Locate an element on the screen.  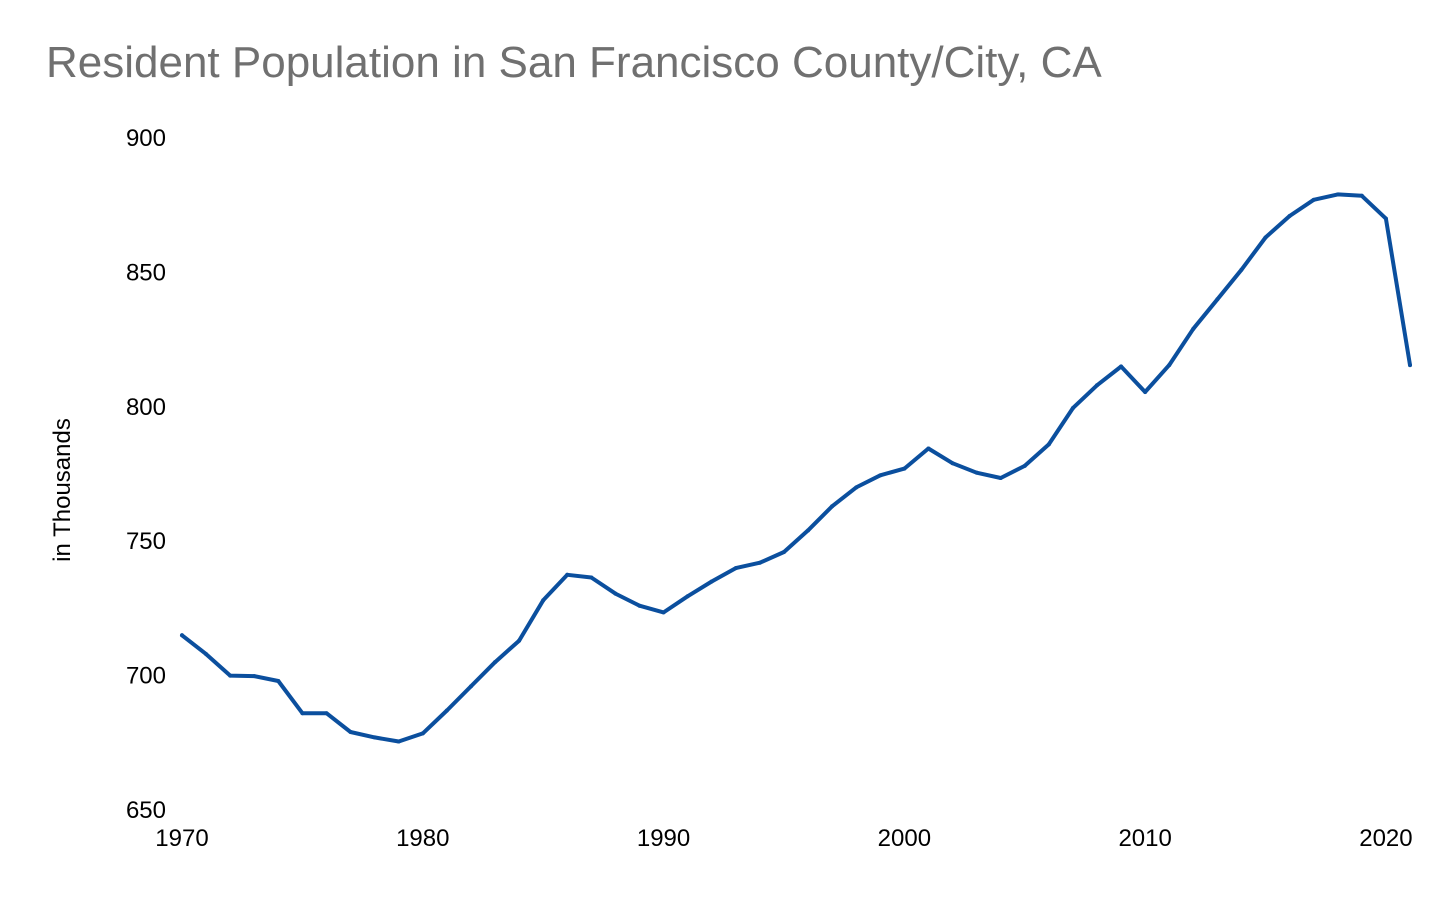
y-tick-label: 700 is located at coordinates (146, 676).